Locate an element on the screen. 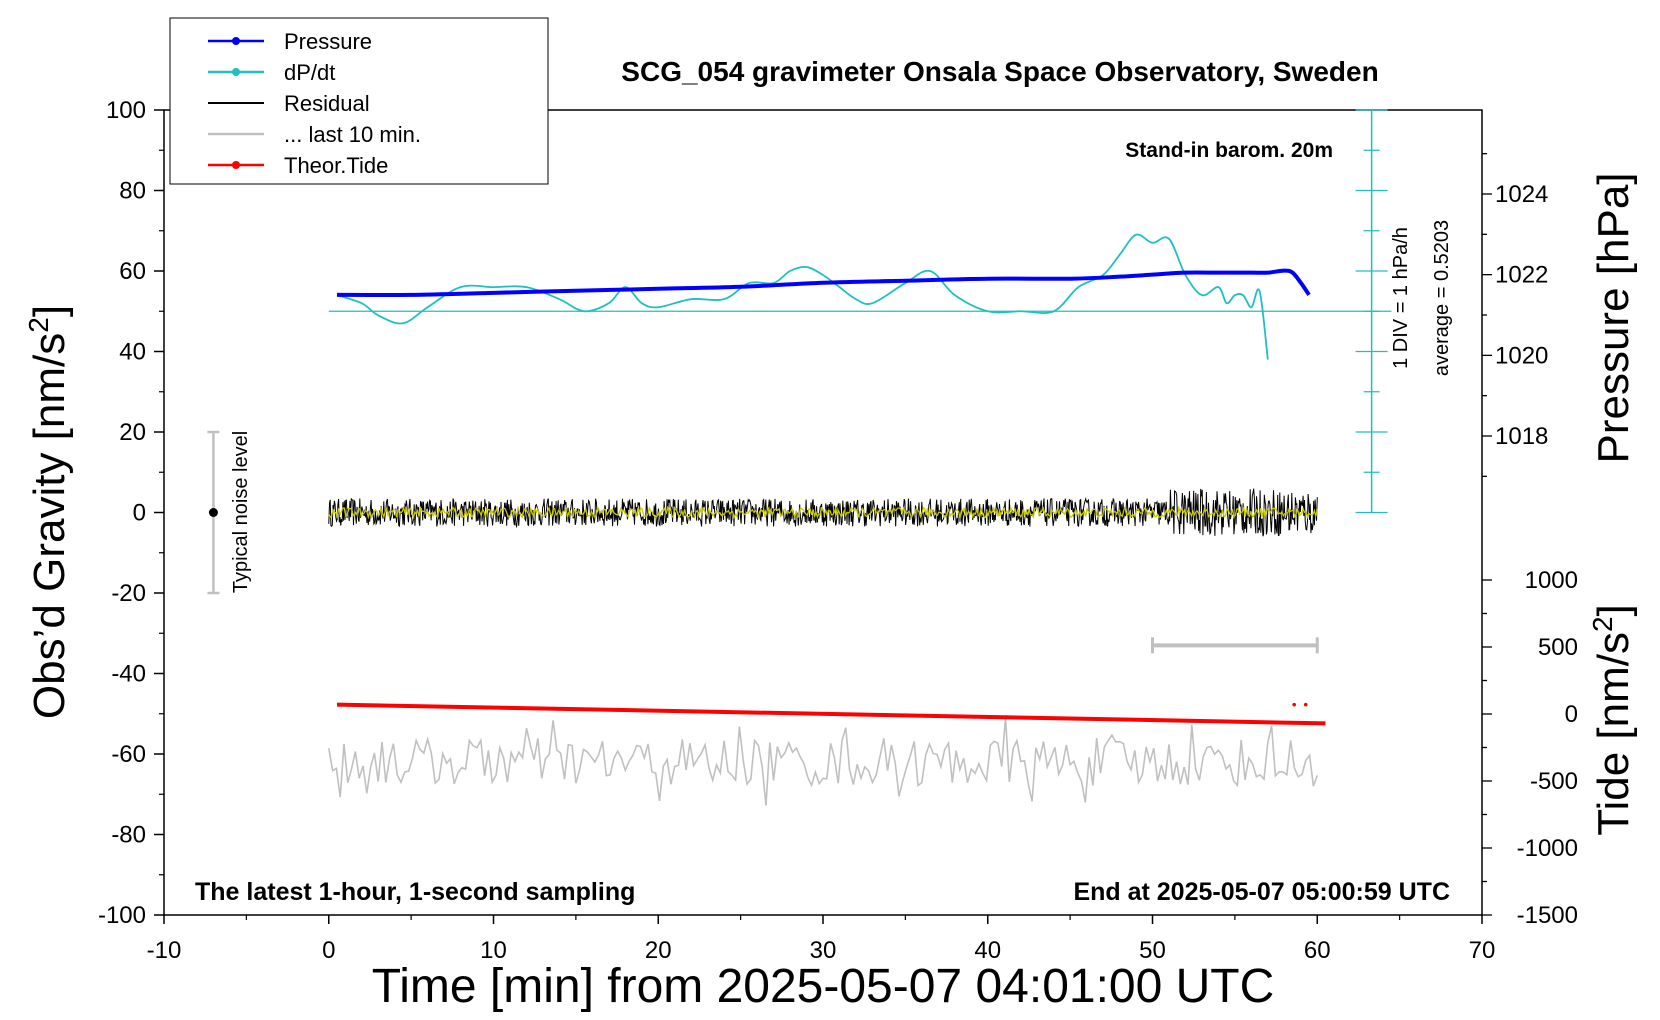  dpdt-line is located at coordinates (802, 296).